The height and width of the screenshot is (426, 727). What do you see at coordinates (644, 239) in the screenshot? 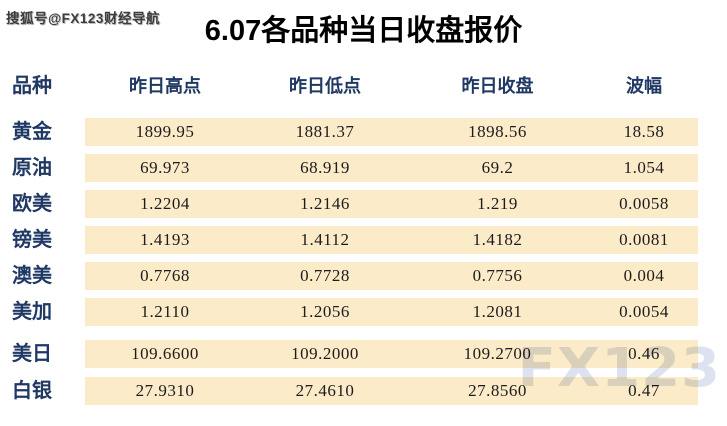
I see `cell-range: 0.0081` at bounding box center [644, 239].